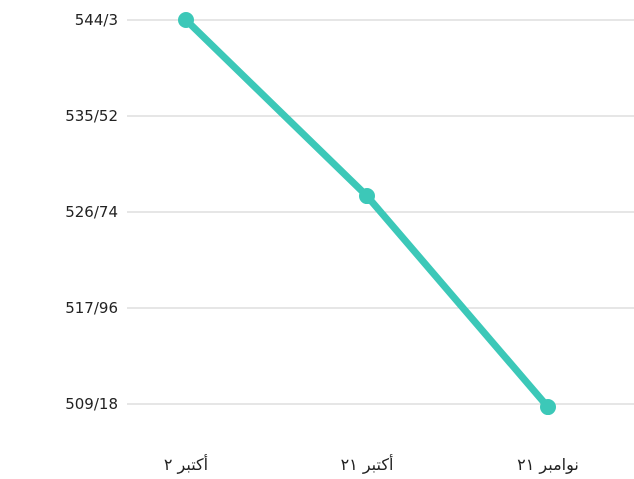 This screenshot has width=634, height=479. Describe the element at coordinates (186, 464) in the screenshot. I see `x-tick-label: أكتبر ٢` at that location.